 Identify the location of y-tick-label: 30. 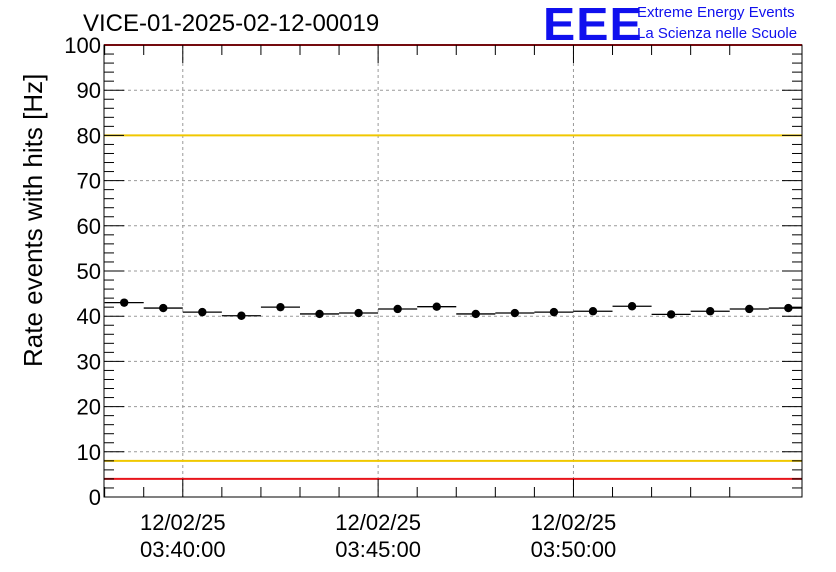
(89, 361).